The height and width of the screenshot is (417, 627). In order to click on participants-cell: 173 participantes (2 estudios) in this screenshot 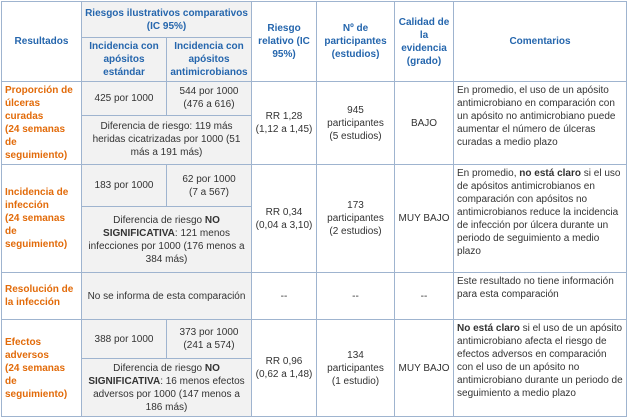, I will do `click(356, 218)`.